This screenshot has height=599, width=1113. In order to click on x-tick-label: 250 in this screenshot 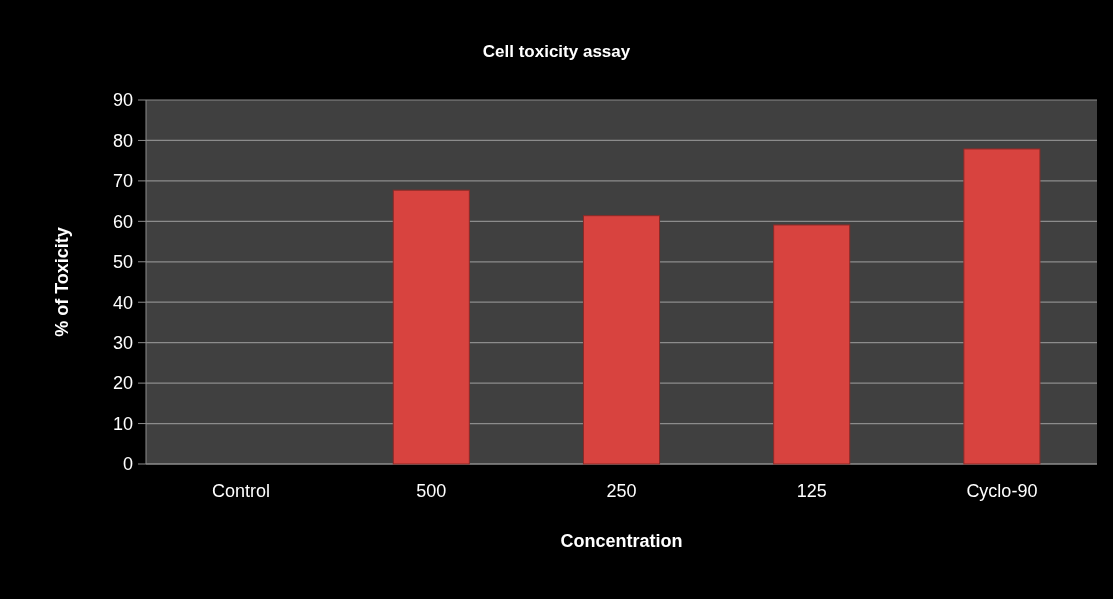, I will do `click(621, 491)`.